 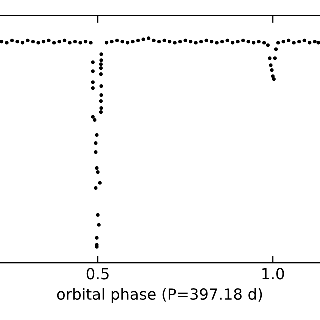 I want to click on x-tick-label: 1.0, so click(x=273, y=274).